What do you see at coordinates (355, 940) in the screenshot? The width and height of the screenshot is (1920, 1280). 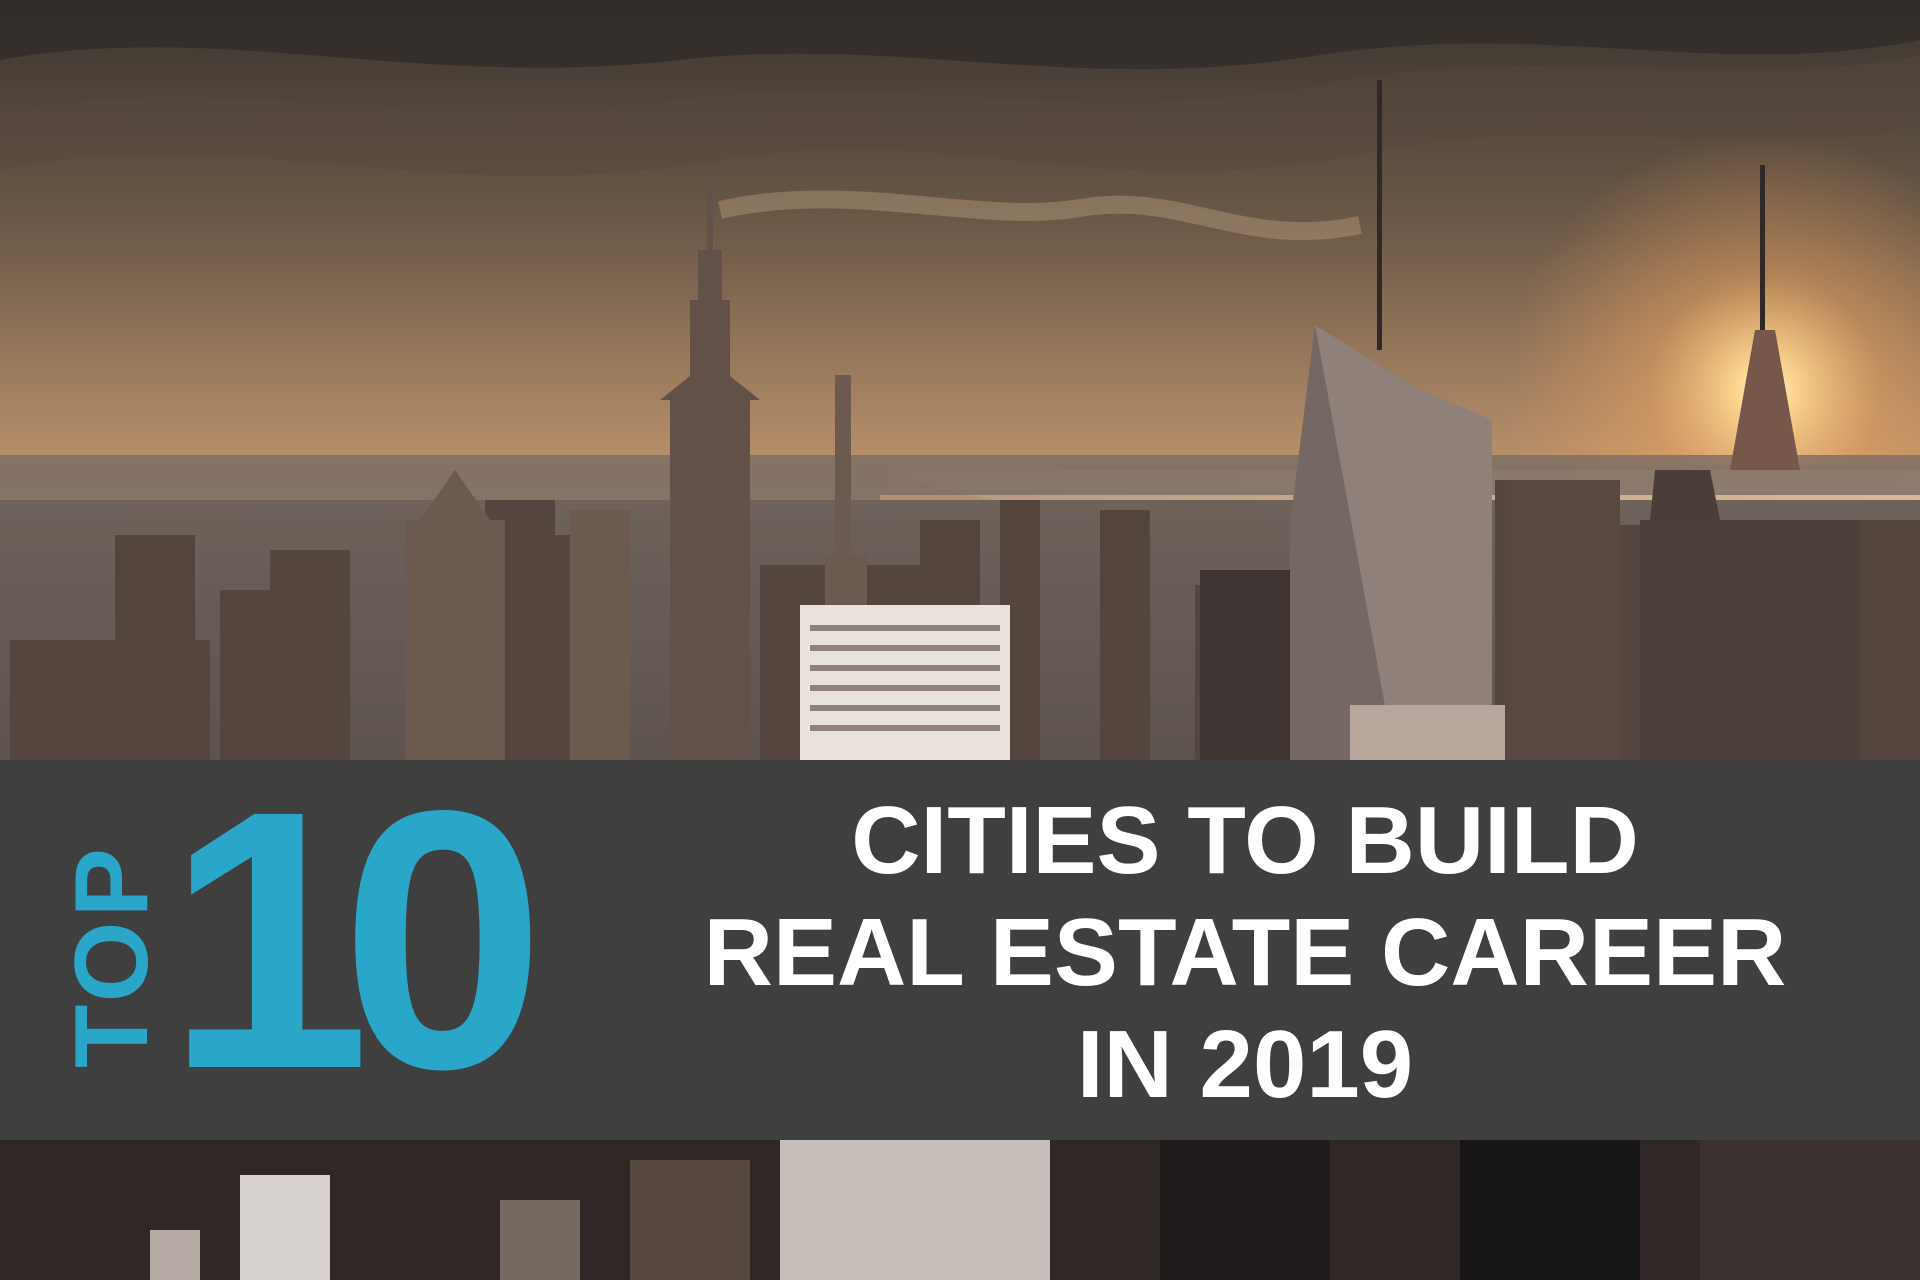 I see `top-number: 10` at bounding box center [355, 940].